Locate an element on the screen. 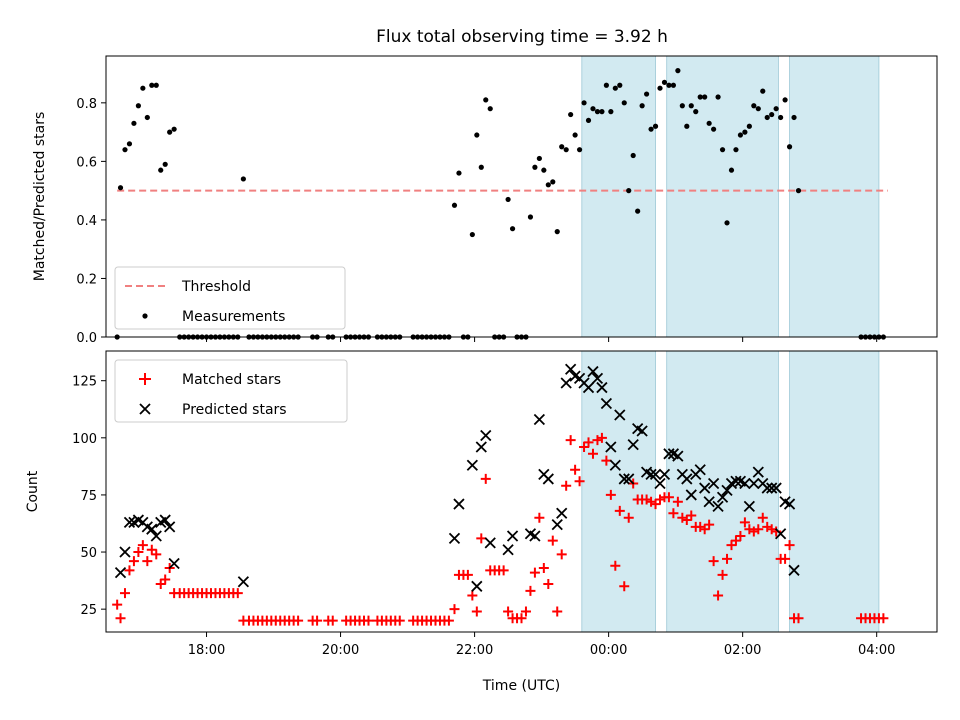  legend-label: Threshold is located at coordinates (216, 287).